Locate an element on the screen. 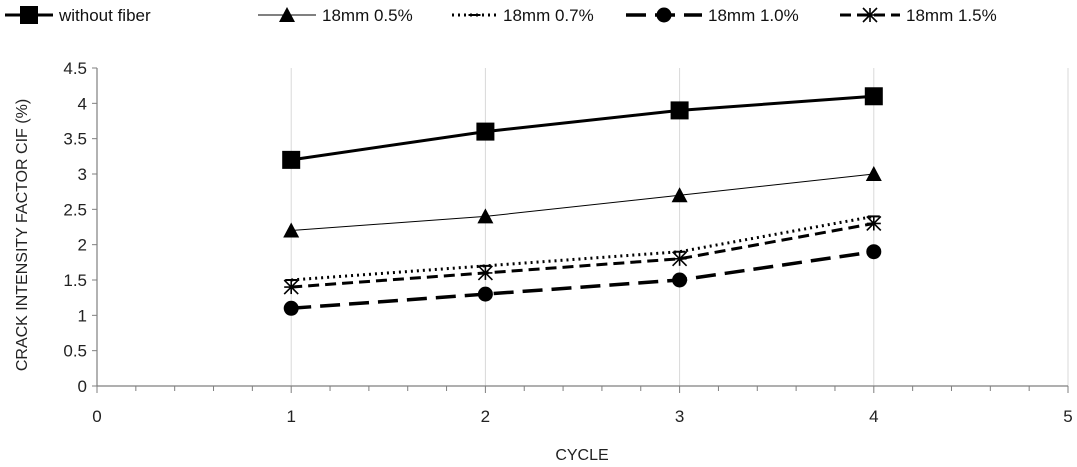 The width and height of the screenshot is (1077, 467). y-tick-label: 2 is located at coordinates (82, 245).